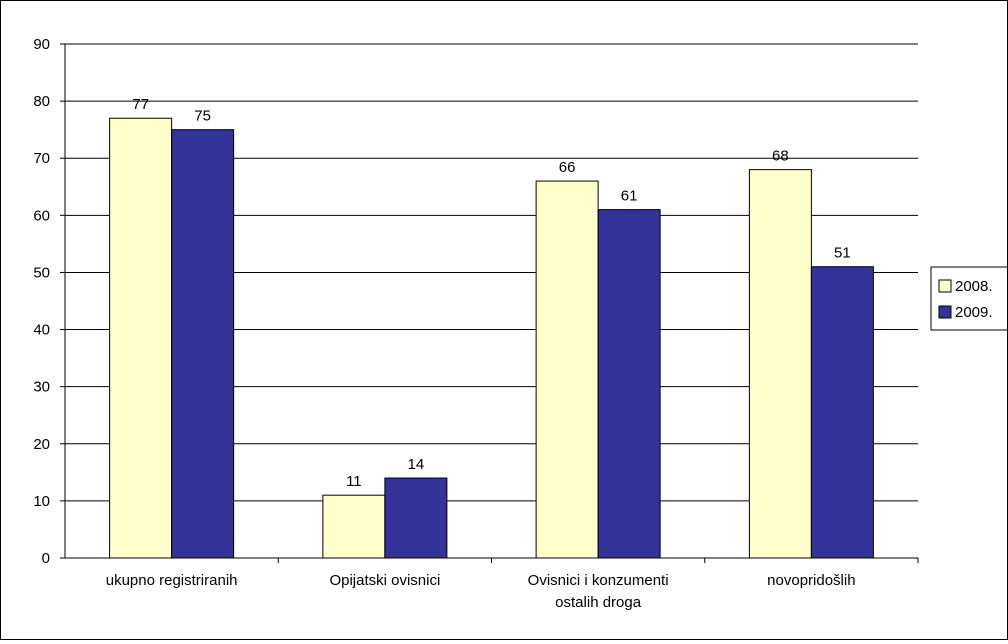 This screenshot has height=644, width=1008. I want to click on y-tick-label: 40, so click(41, 330).